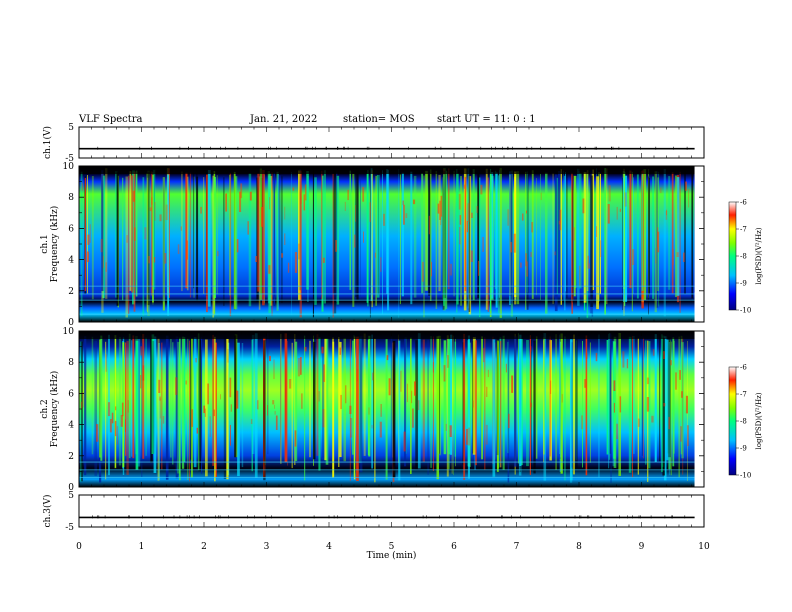 This screenshot has width=792, height=612. What do you see at coordinates (732, 421) in the screenshot?
I see `colorbar-gradient` at bounding box center [732, 421].